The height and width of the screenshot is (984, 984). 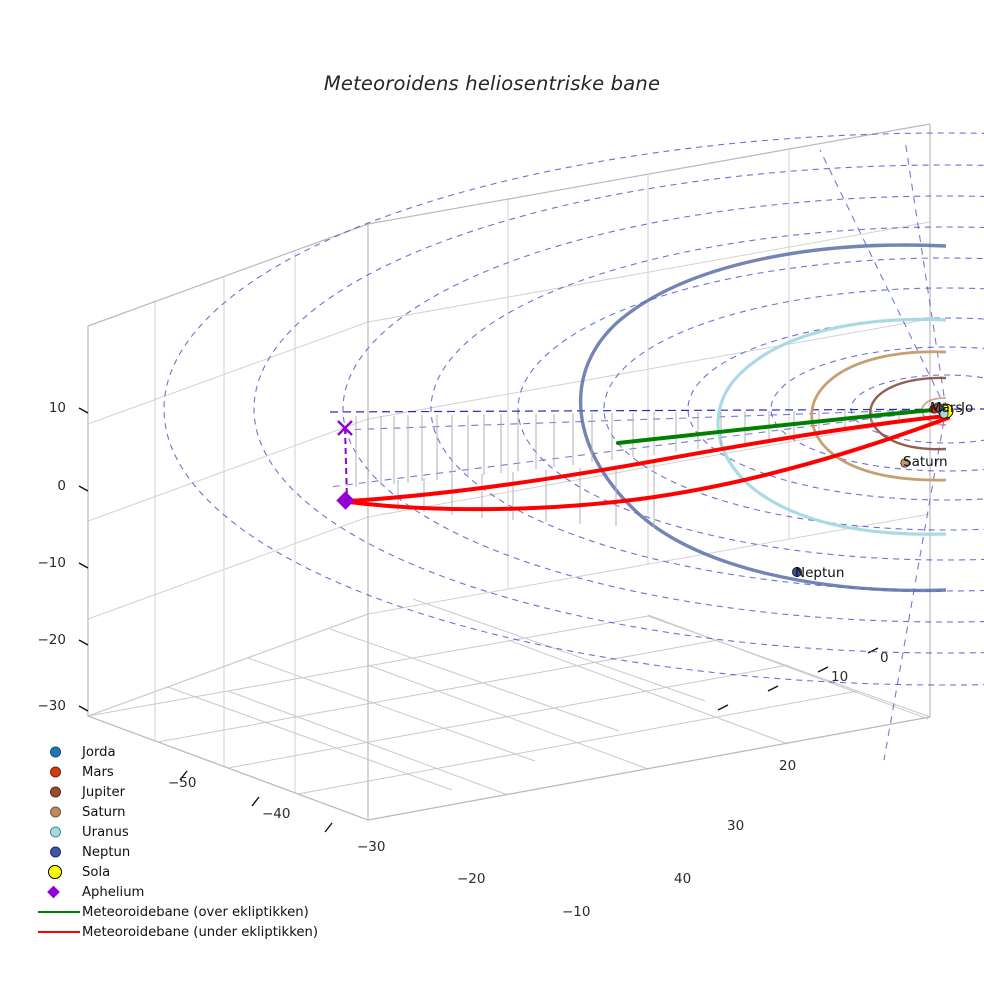 I want to click on legend-marker-neptun, so click(x=59, y=852).